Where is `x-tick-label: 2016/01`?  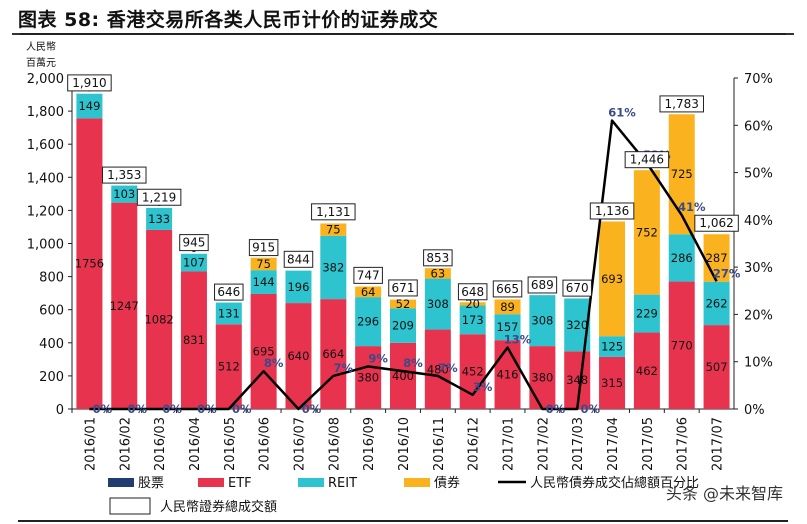 x-tick-label: 2016/01 is located at coordinates (90, 444).